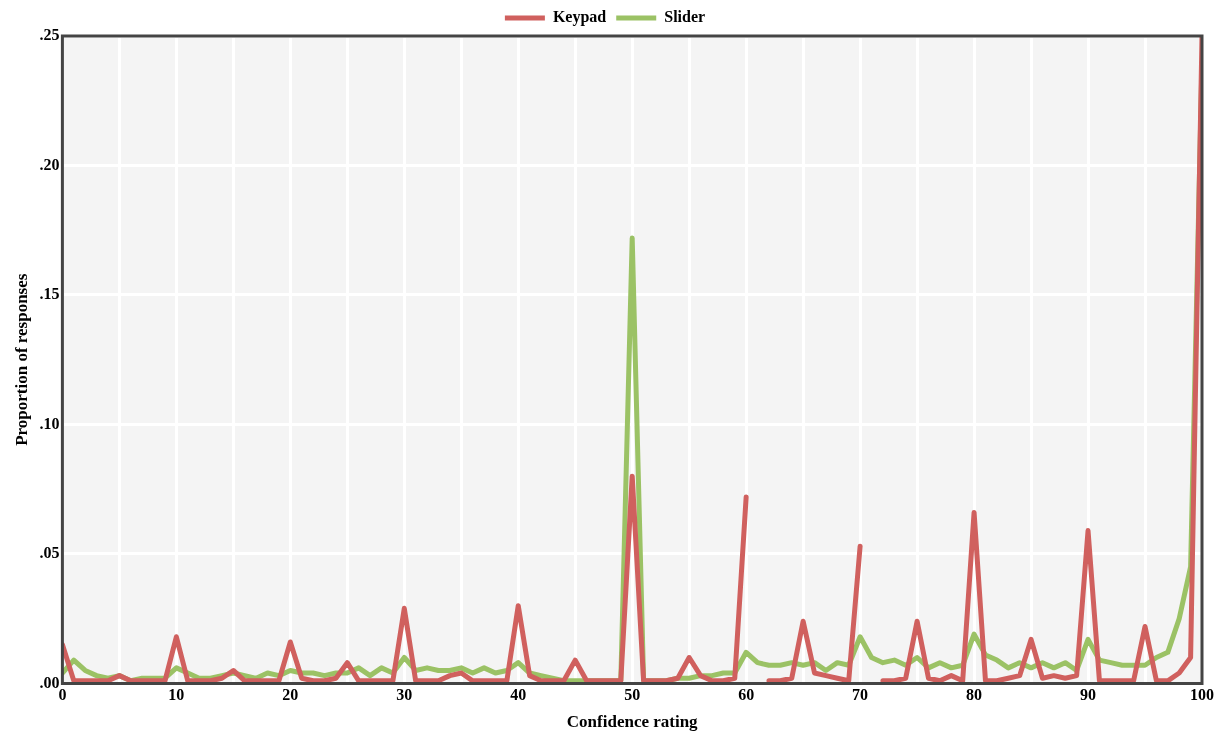 This screenshot has width=1222, height=743. I want to click on x-tick-label: 20, so click(290, 695).